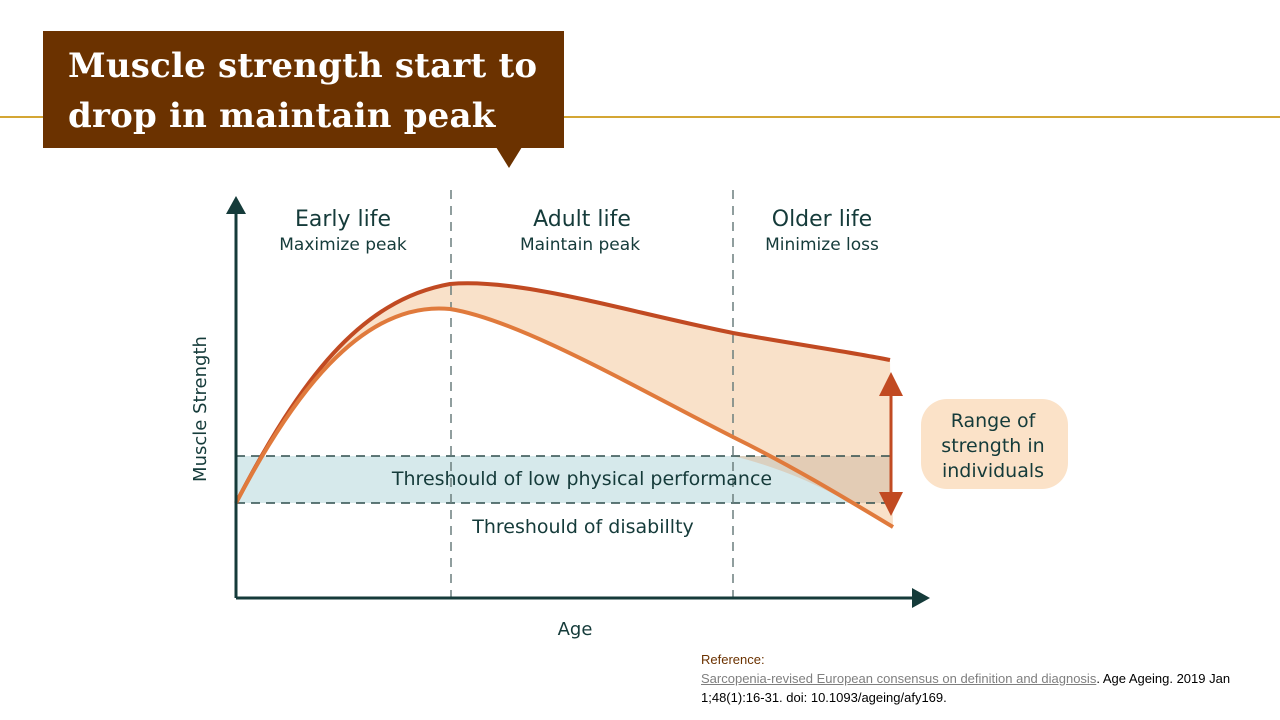  I want to click on phase-older-title: Older life, so click(822, 219).